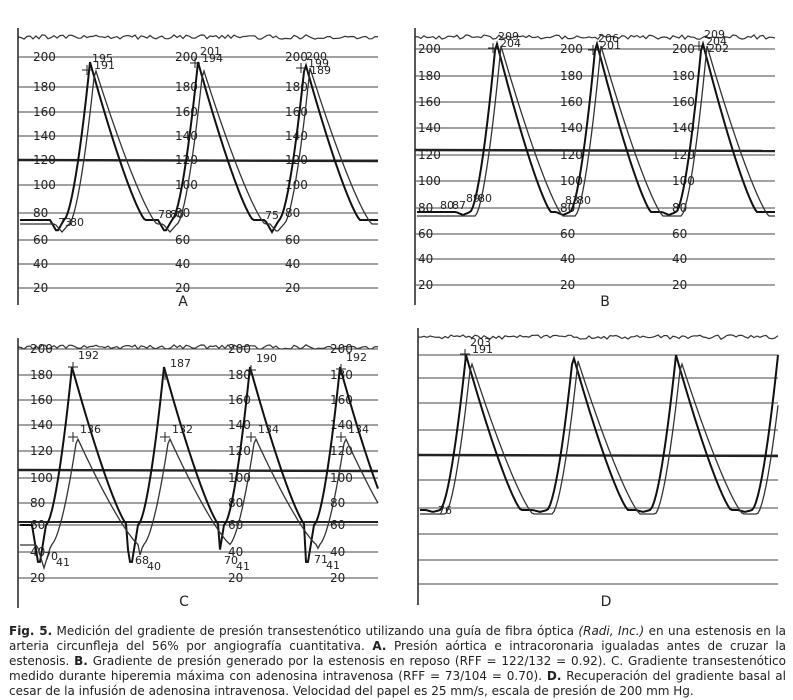  What do you see at coordinates (321, 559) in the screenshot?
I see `trough-label: 71` at bounding box center [321, 559].